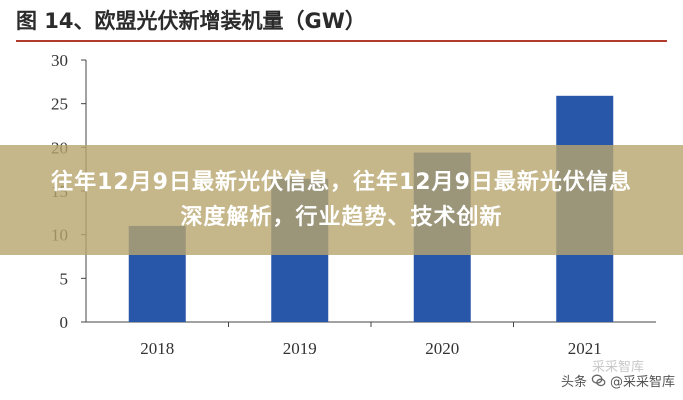 This screenshot has width=683, height=400. I want to click on x-tick-label: 2021, so click(585, 348).